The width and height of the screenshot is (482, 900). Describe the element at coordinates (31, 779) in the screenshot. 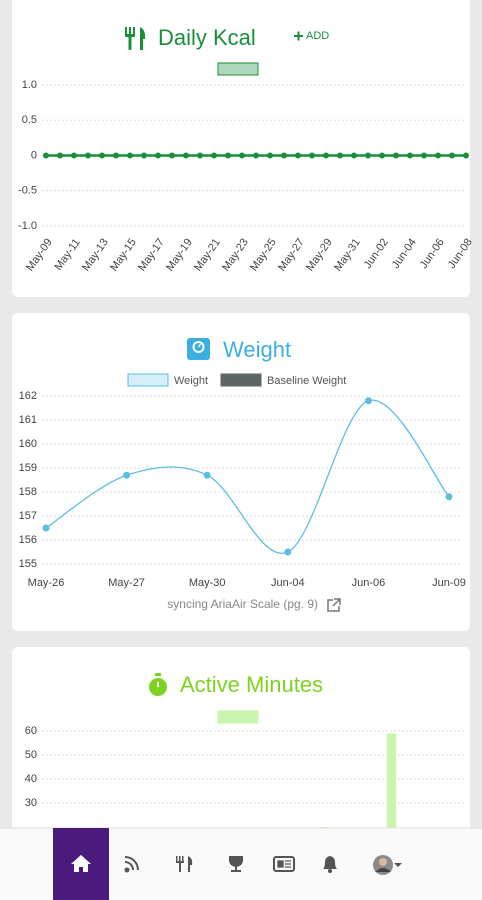

I see `y-tick-label: 40` at that location.